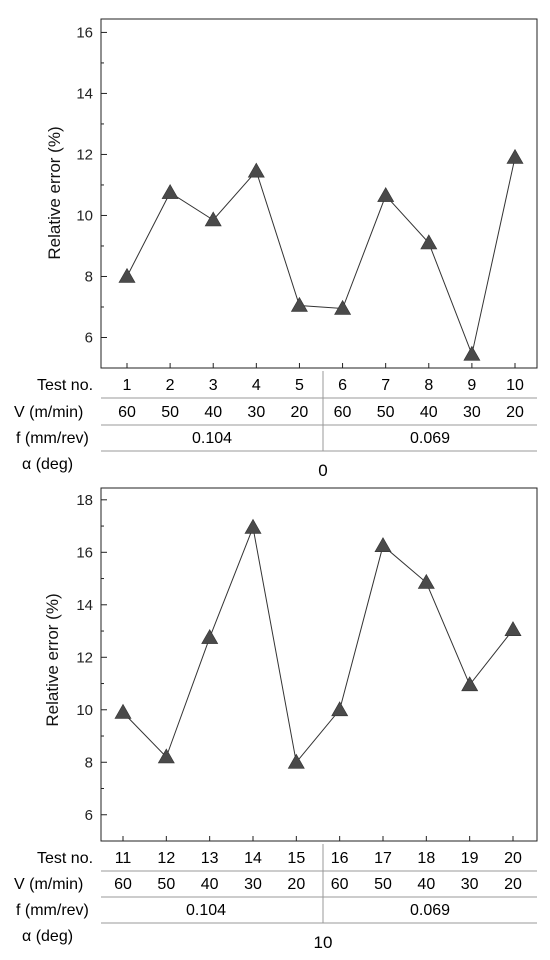 The image size is (550, 960). I want to click on test-no-value: 9, so click(471, 385).